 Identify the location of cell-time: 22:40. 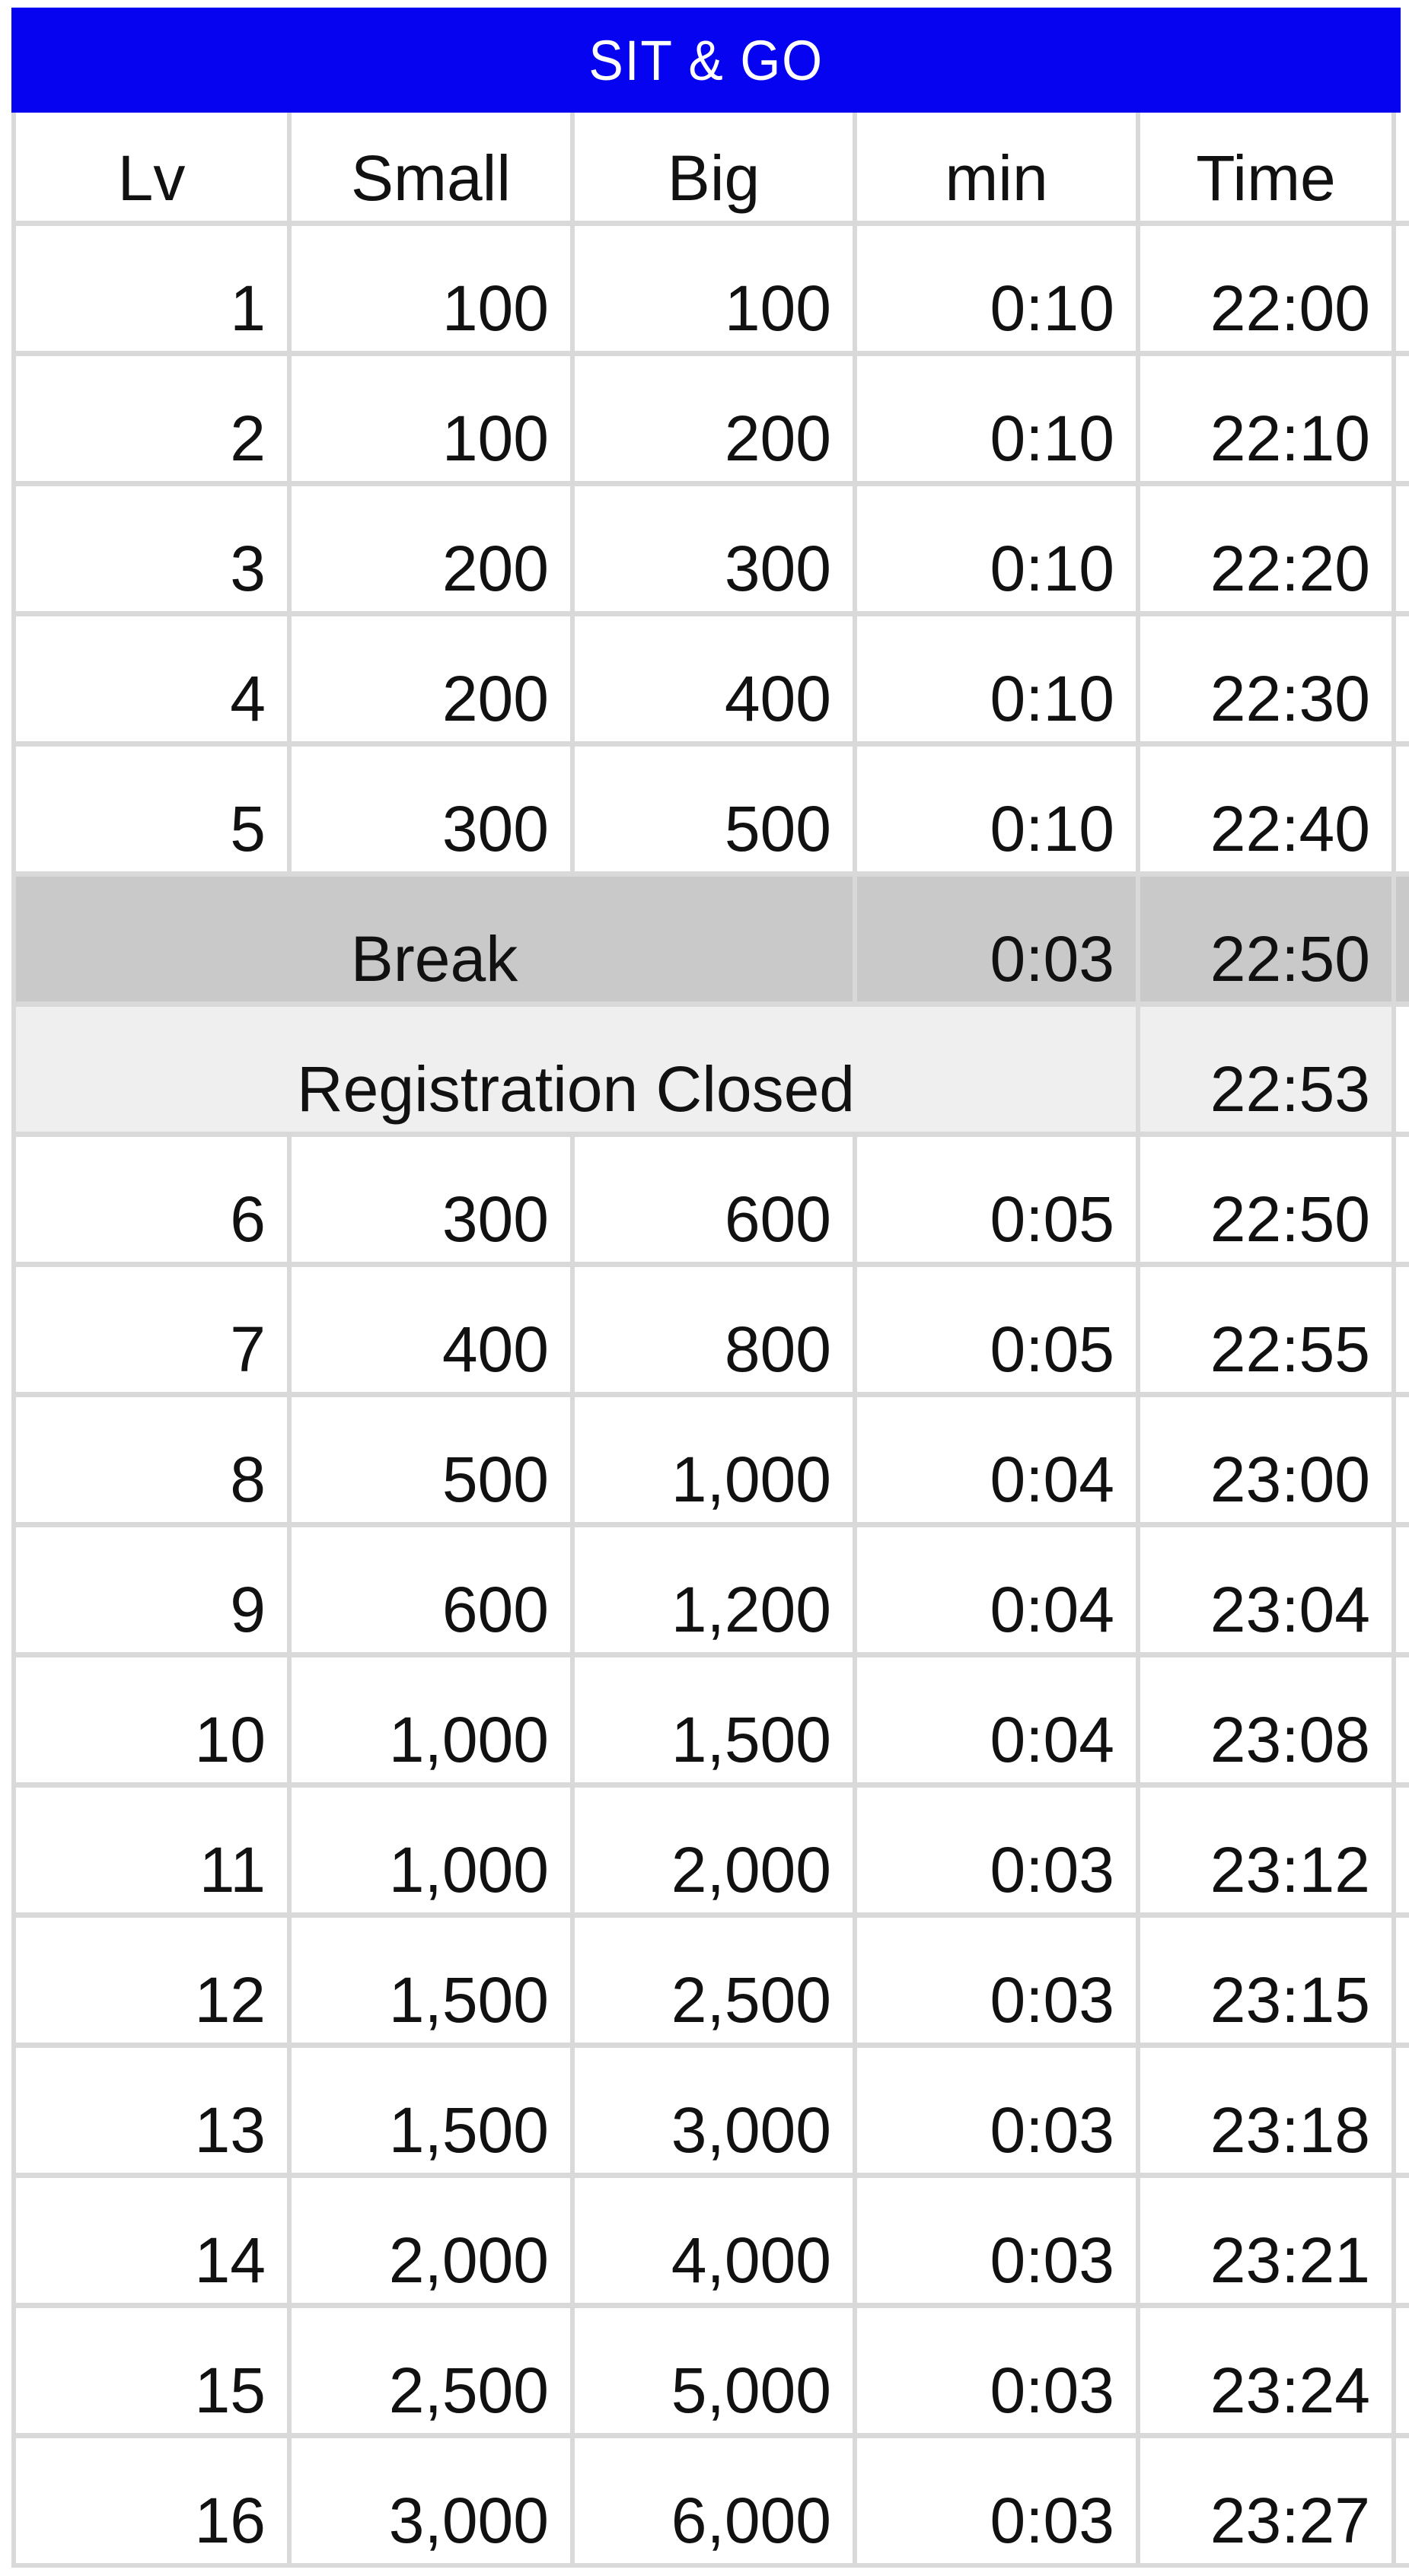
(1265, 809).